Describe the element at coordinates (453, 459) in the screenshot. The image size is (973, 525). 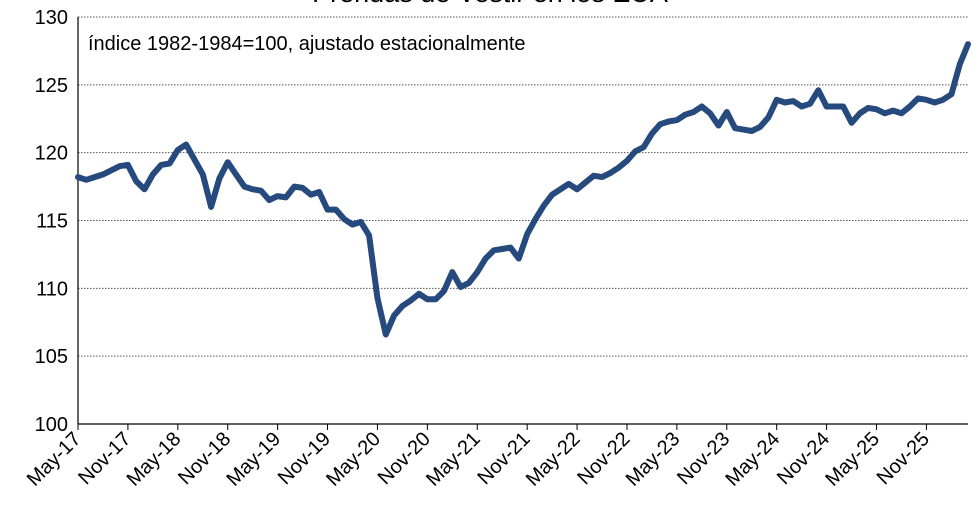
I see `x-tick-label: May-21` at that location.